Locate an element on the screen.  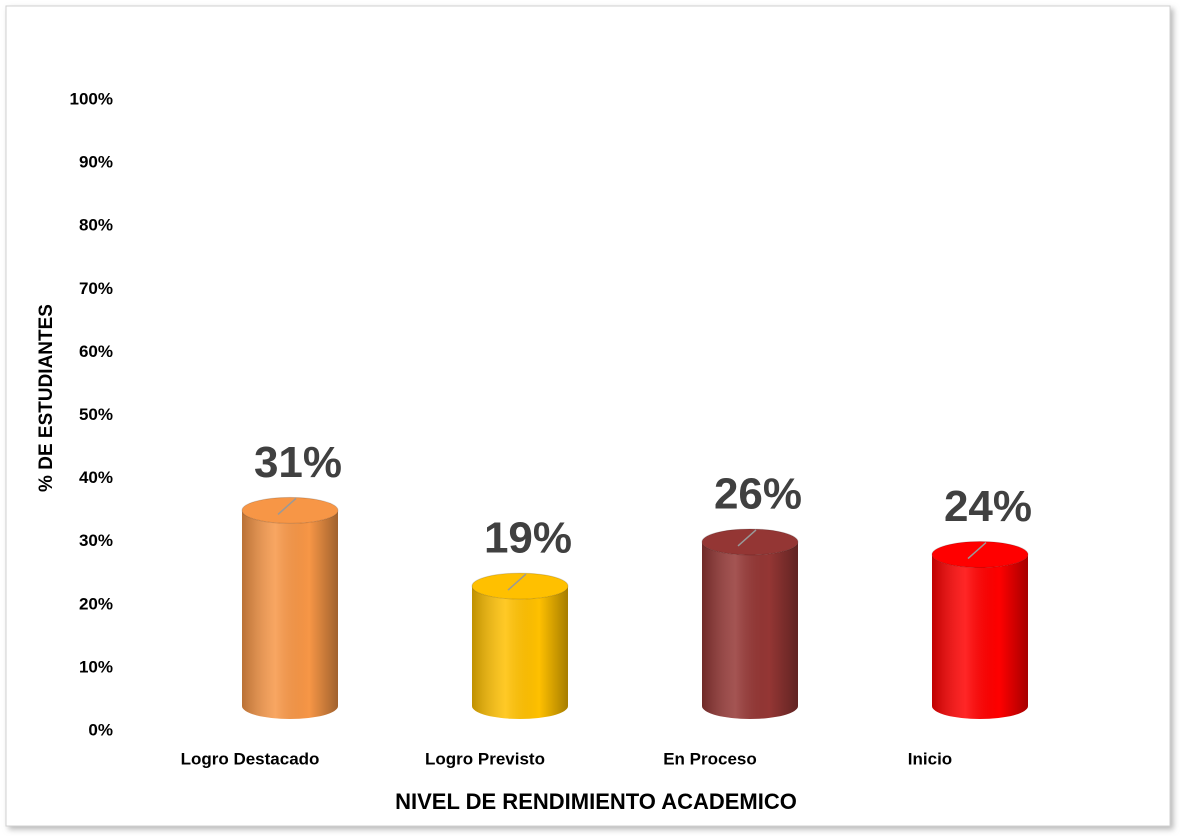
y-tick-label: 40% is located at coordinates (96, 477).